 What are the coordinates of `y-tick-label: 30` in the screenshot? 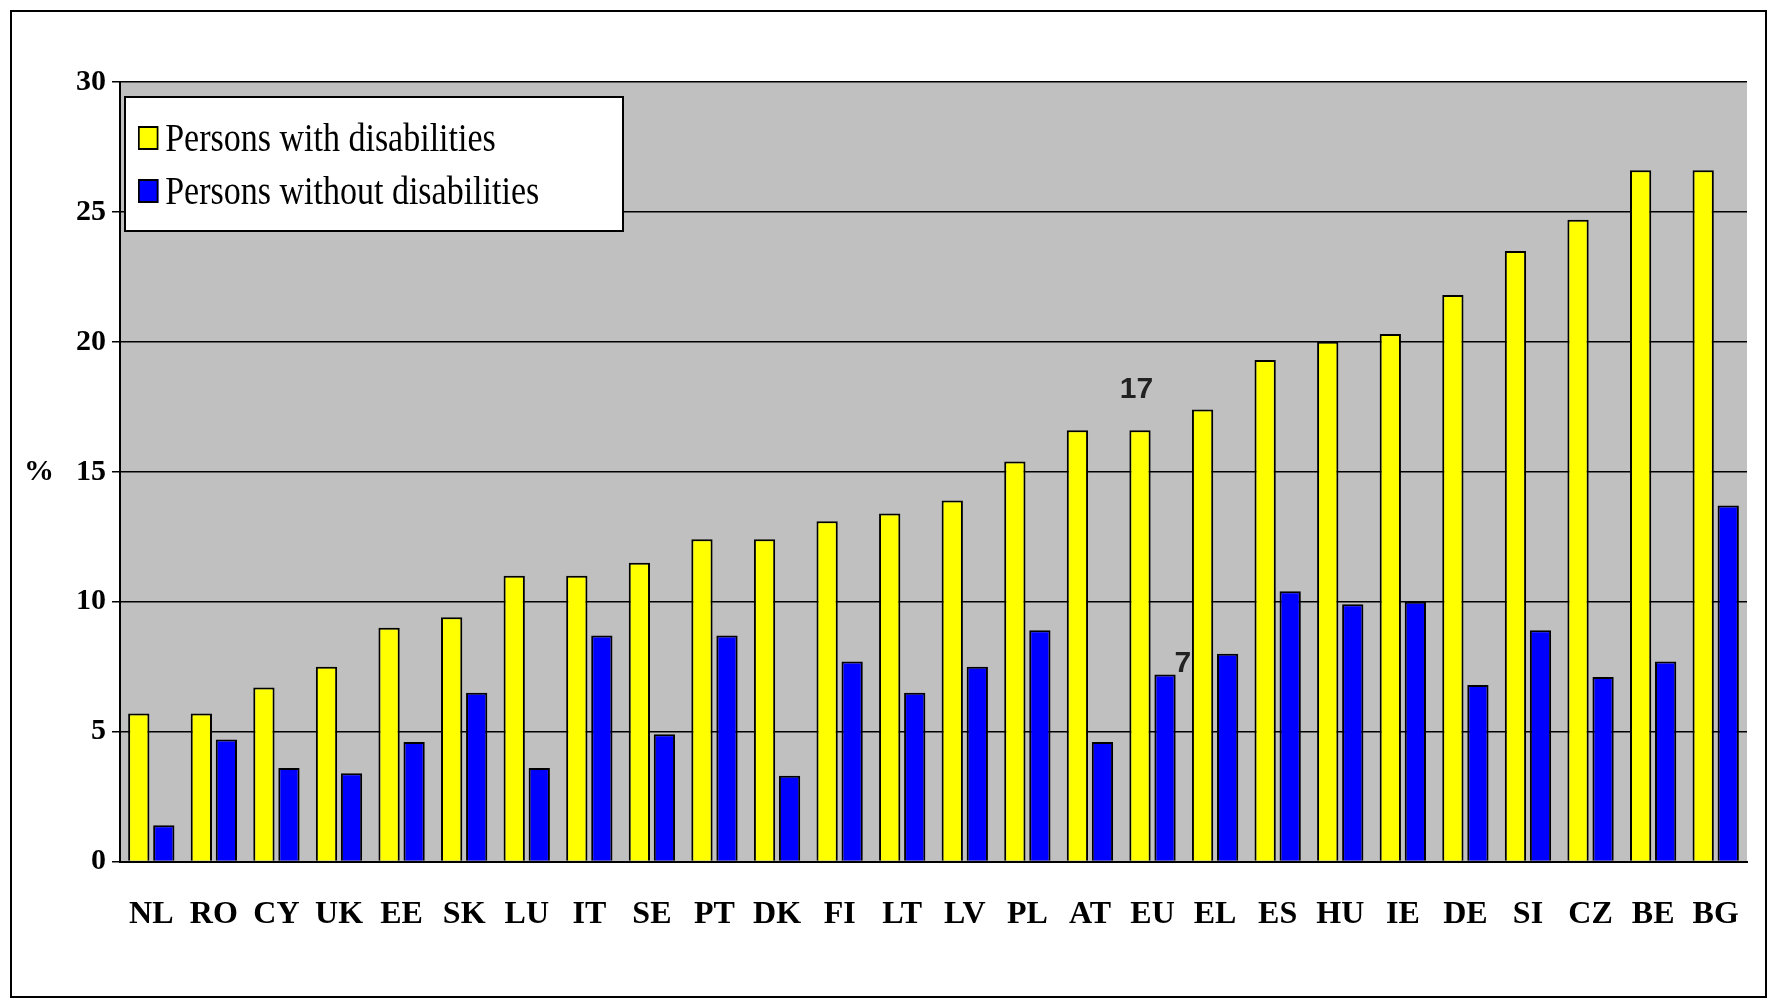 It's located at (91, 79).